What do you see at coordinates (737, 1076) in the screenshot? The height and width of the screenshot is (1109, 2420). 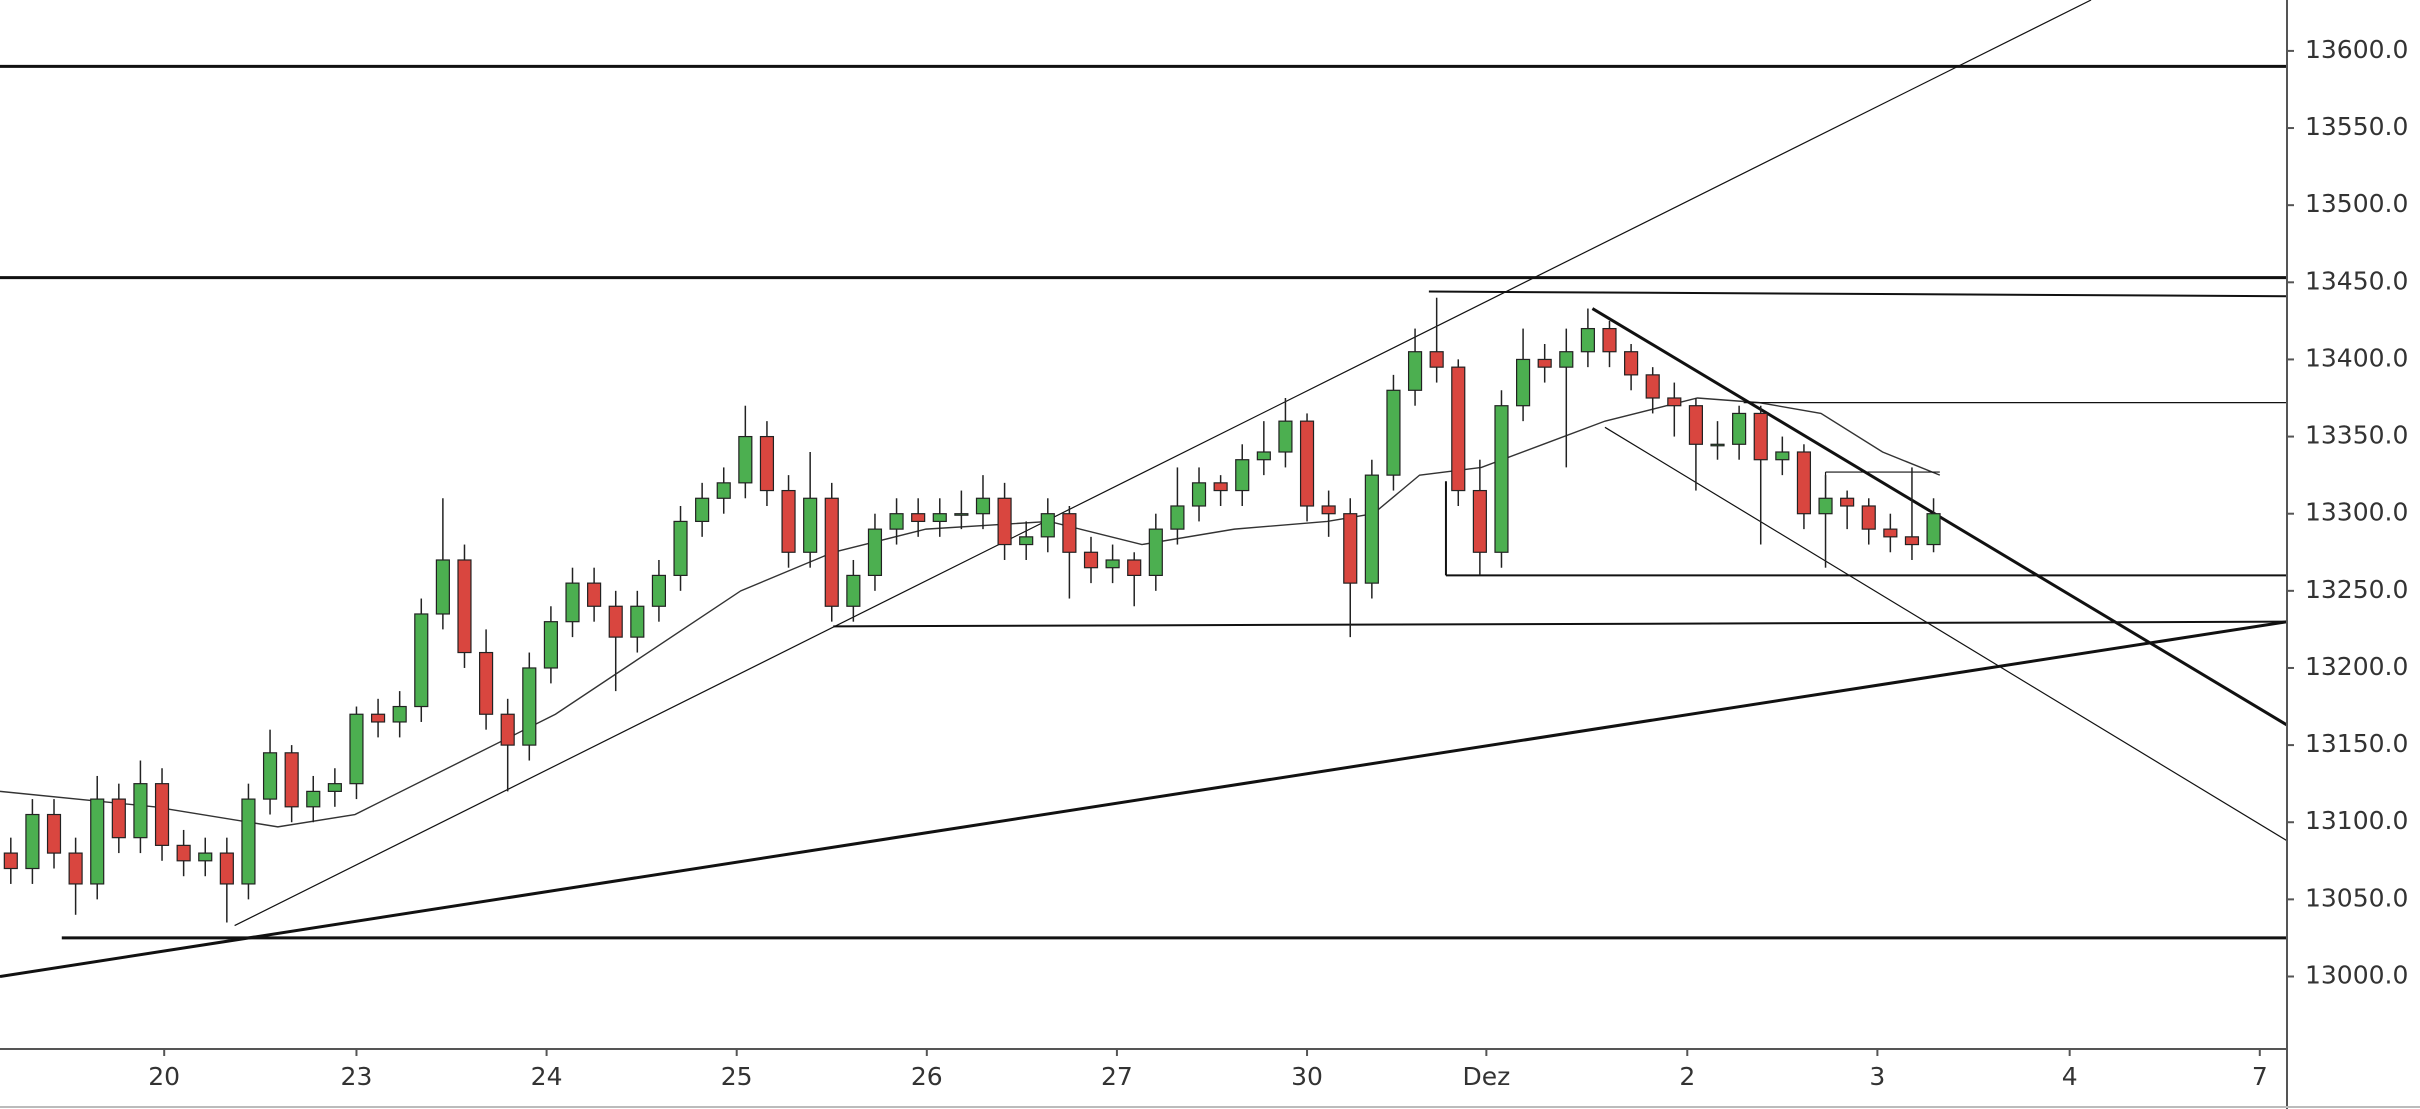 I see `x-tick-label: 25` at bounding box center [737, 1076].